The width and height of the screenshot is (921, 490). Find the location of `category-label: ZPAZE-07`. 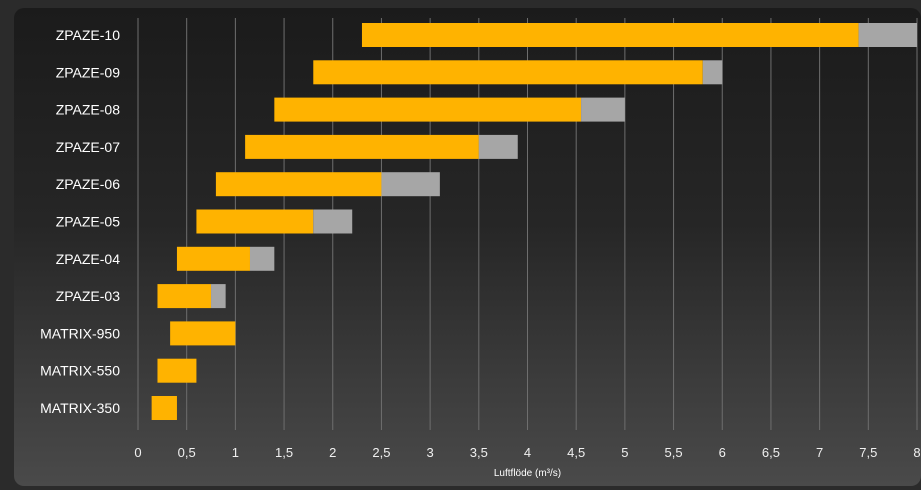

category-label: ZPAZE-07 is located at coordinates (88, 147).